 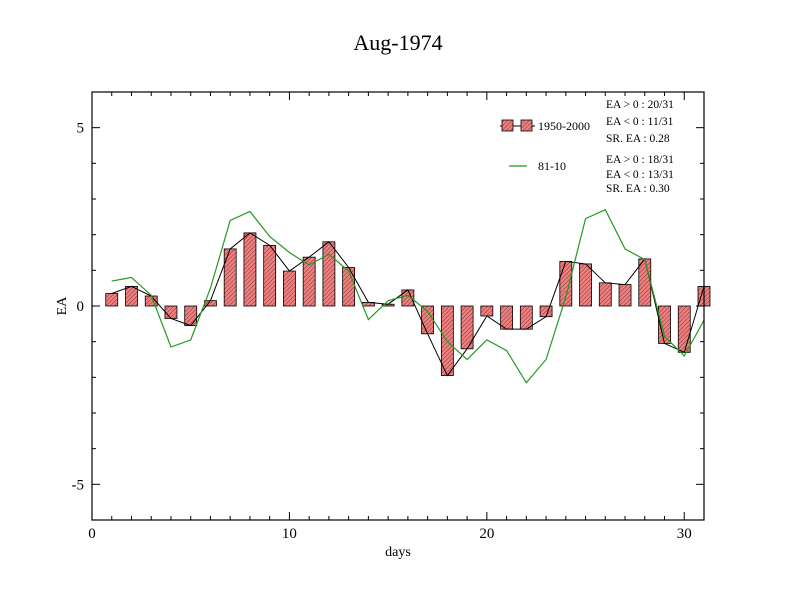 I want to click on stat-81-10-negative: EA < 0 : 13/31, so click(x=640, y=175).